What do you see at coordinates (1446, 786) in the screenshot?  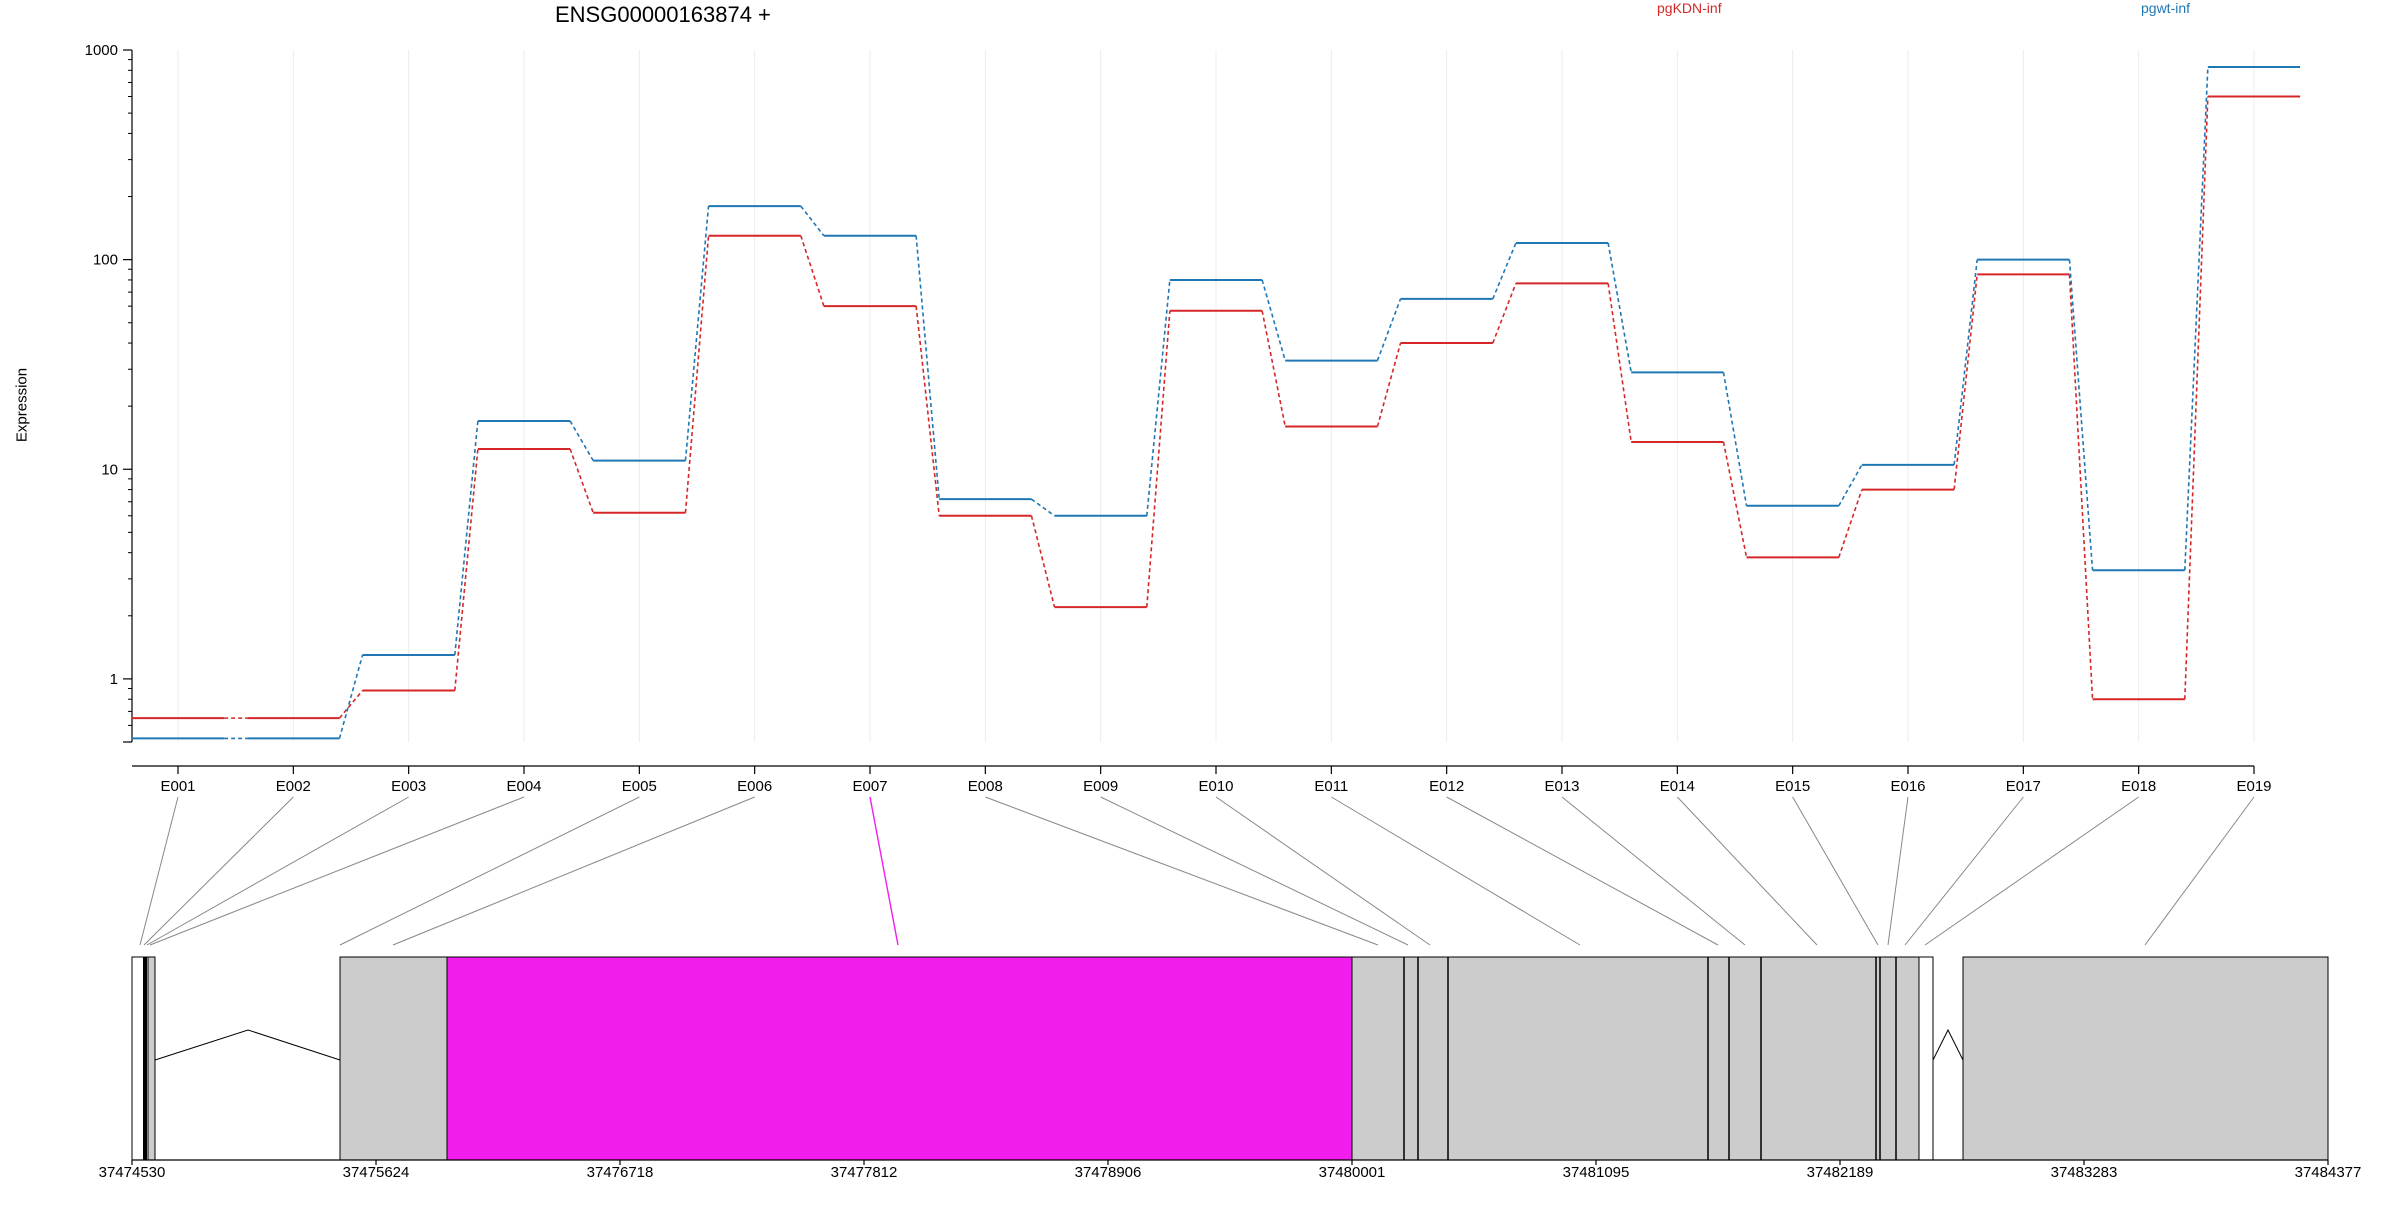 I see `x-tick-label-e012: E012` at bounding box center [1446, 786].